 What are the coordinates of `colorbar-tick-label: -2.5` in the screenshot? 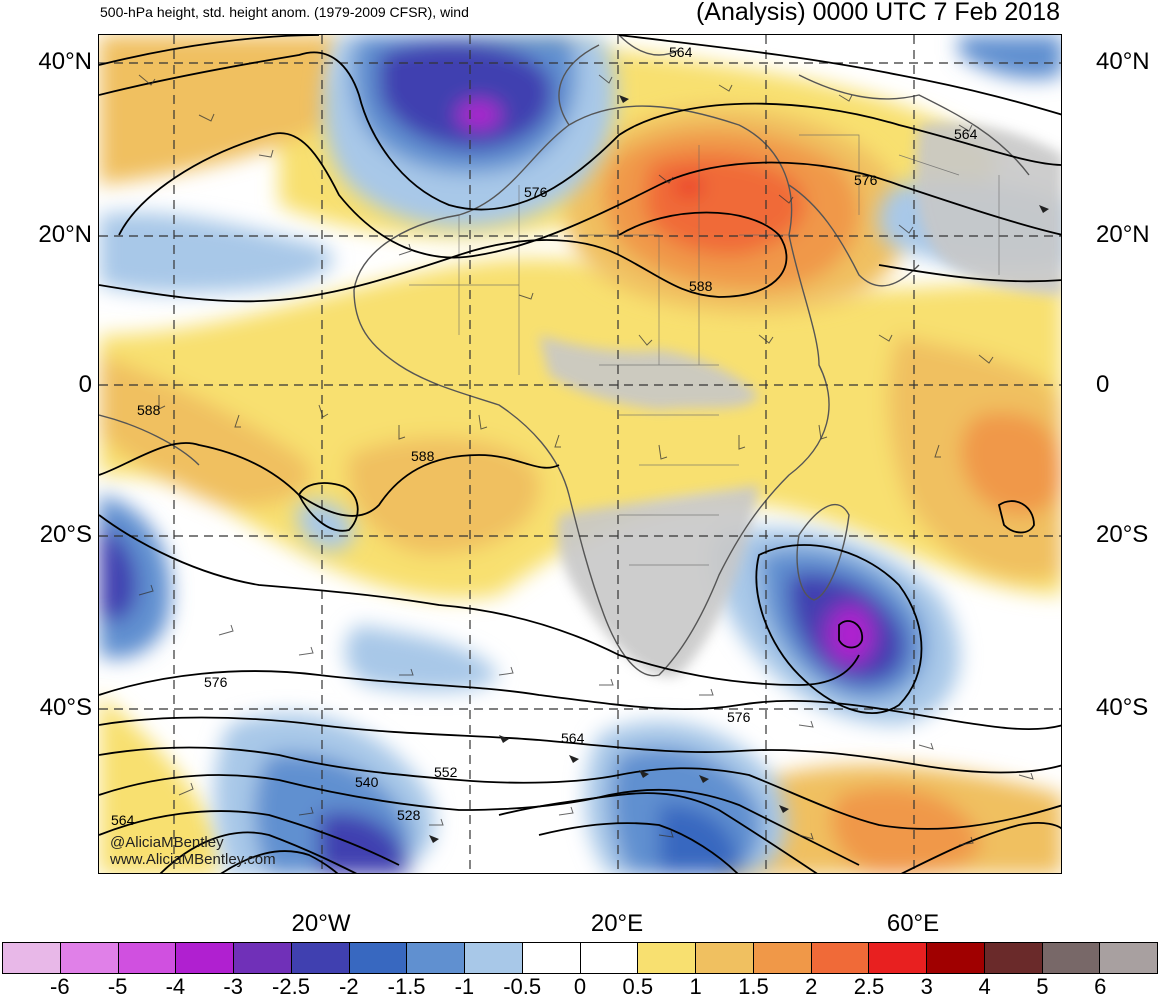 It's located at (291, 986).